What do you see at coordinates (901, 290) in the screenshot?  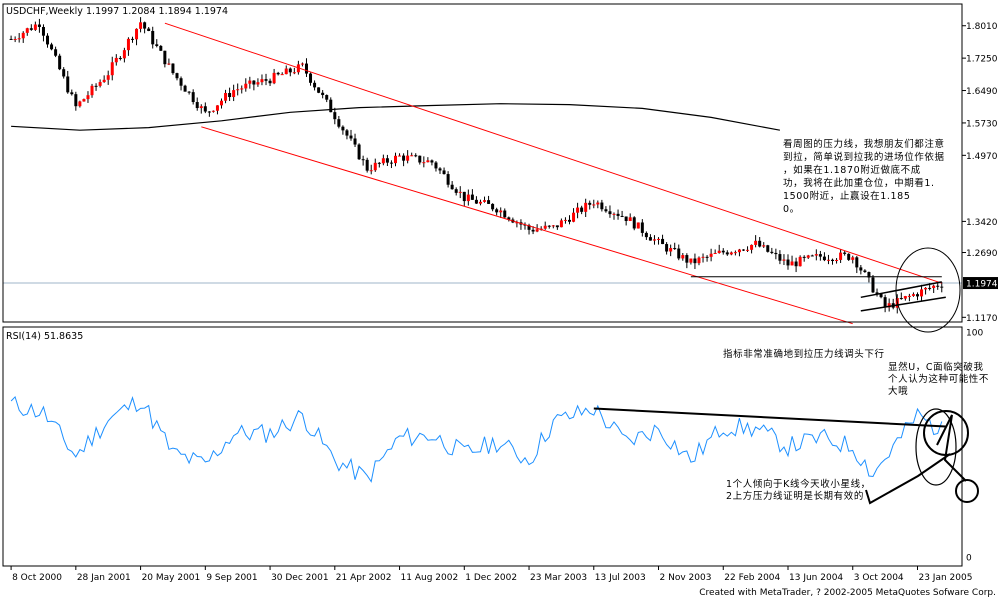 I see `wedge-upper-line` at bounding box center [901, 290].